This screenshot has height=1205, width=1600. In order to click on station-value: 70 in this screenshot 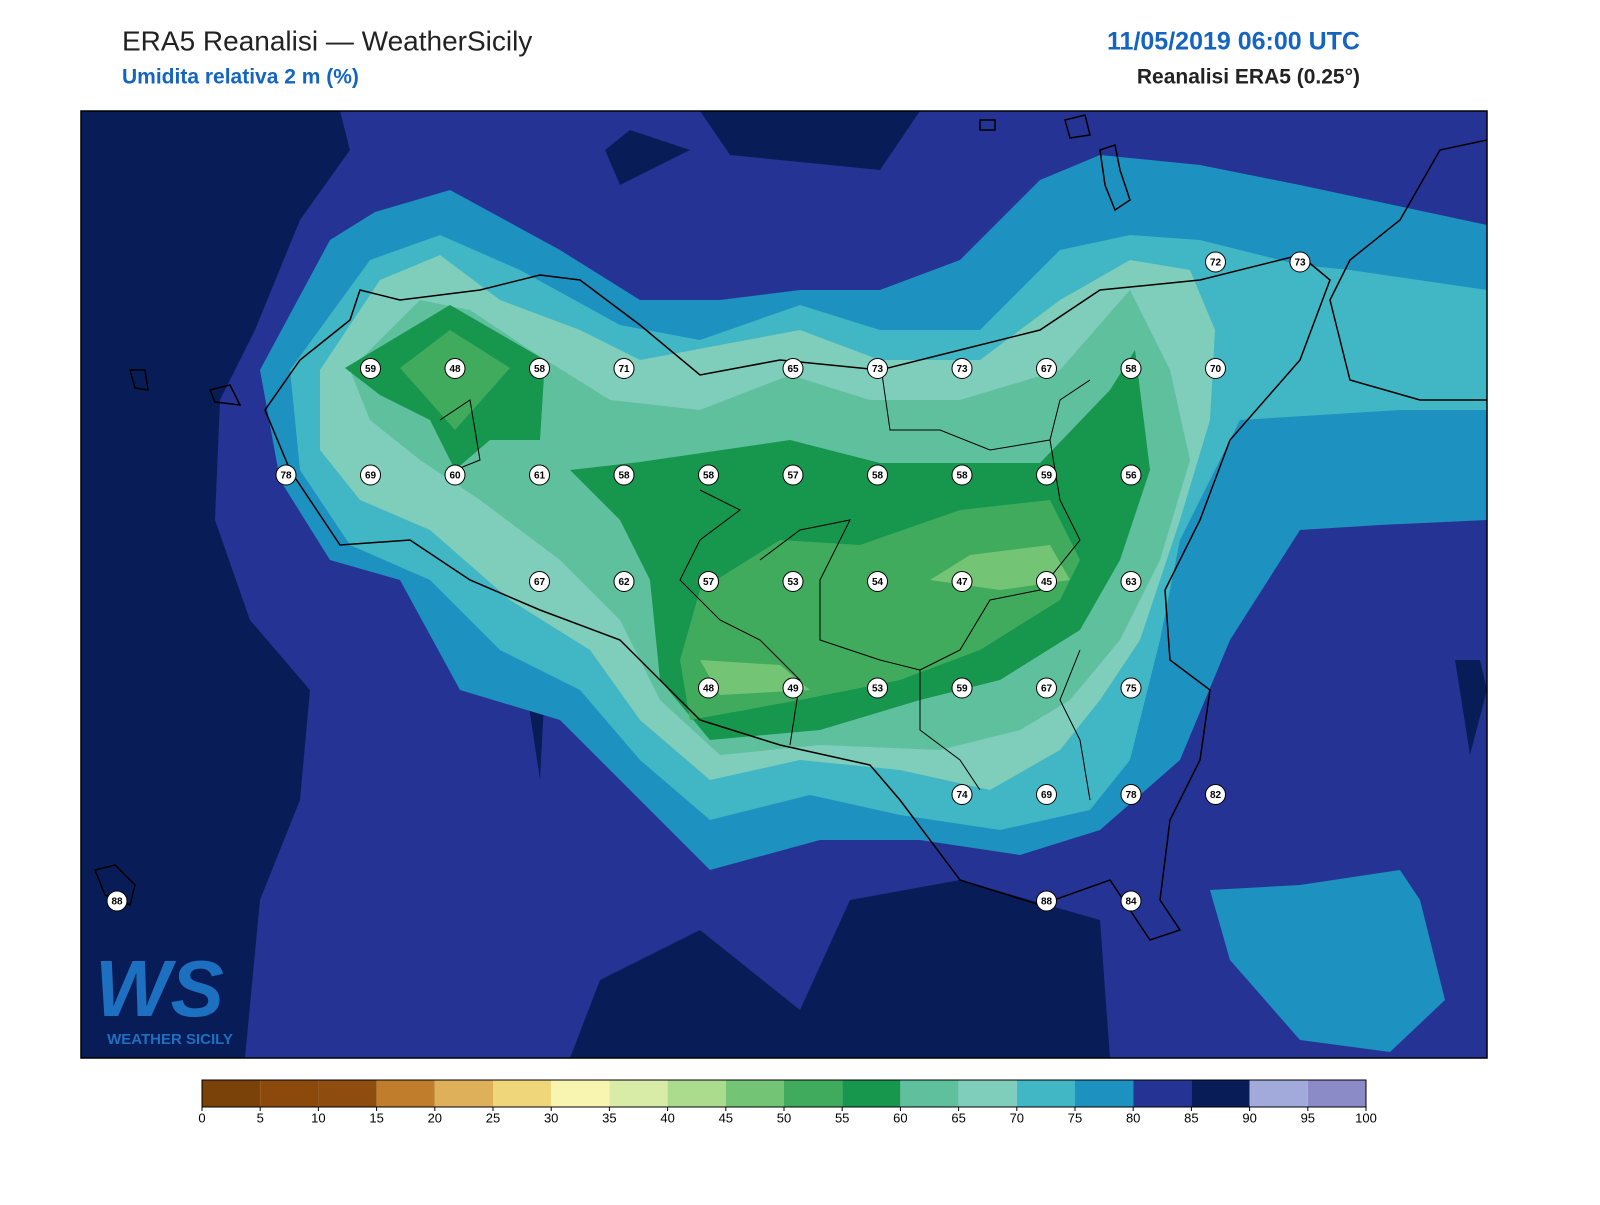, I will do `click(1216, 369)`.